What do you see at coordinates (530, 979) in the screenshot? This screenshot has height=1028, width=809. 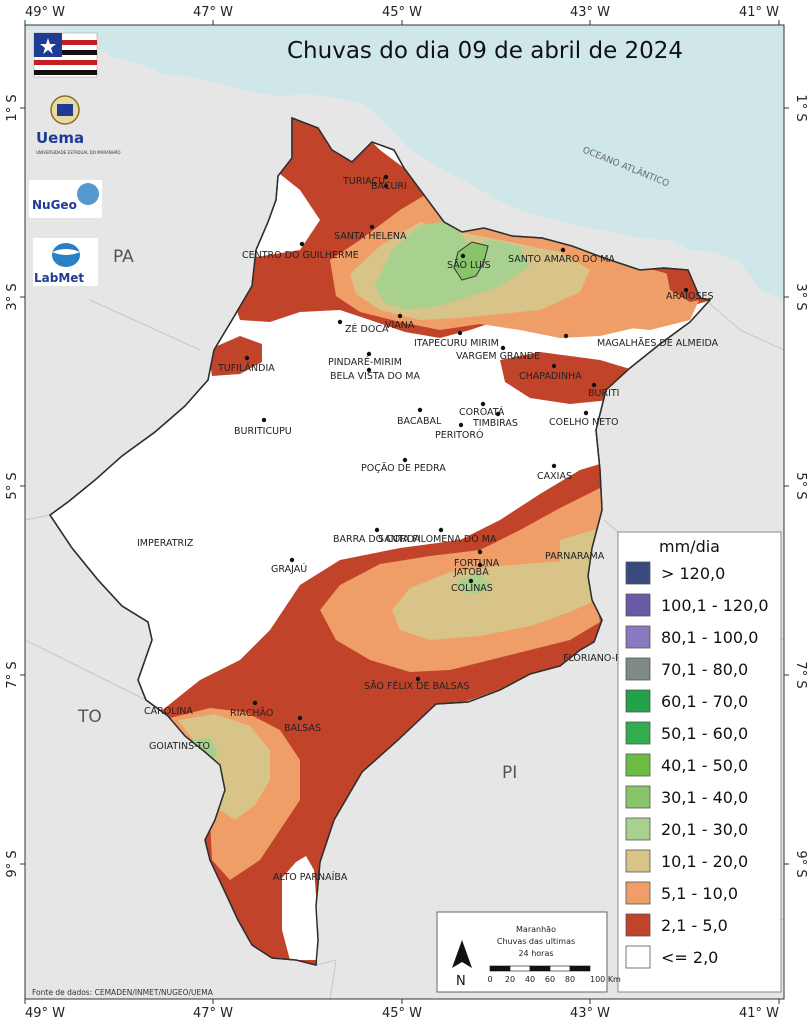 I see `scale-tick-label: 40` at bounding box center [530, 979].